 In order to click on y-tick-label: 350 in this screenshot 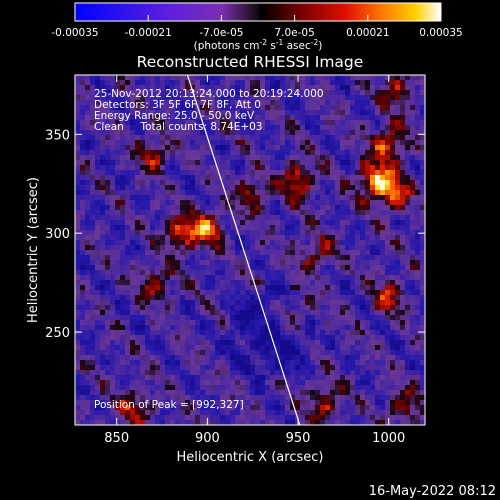, I will do `click(57, 135)`.